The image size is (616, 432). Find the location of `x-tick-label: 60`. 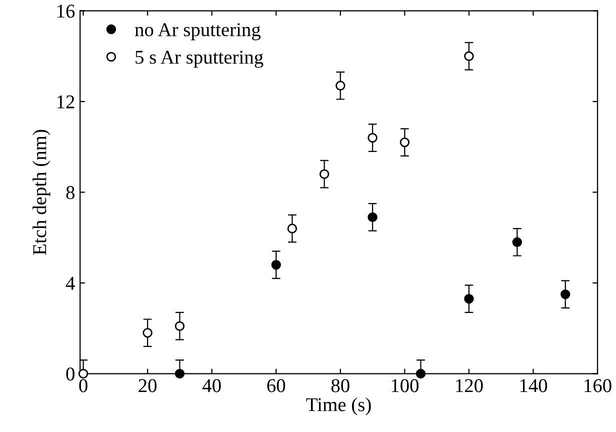

x-tick-label: 60 is located at coordinates (276, 385).